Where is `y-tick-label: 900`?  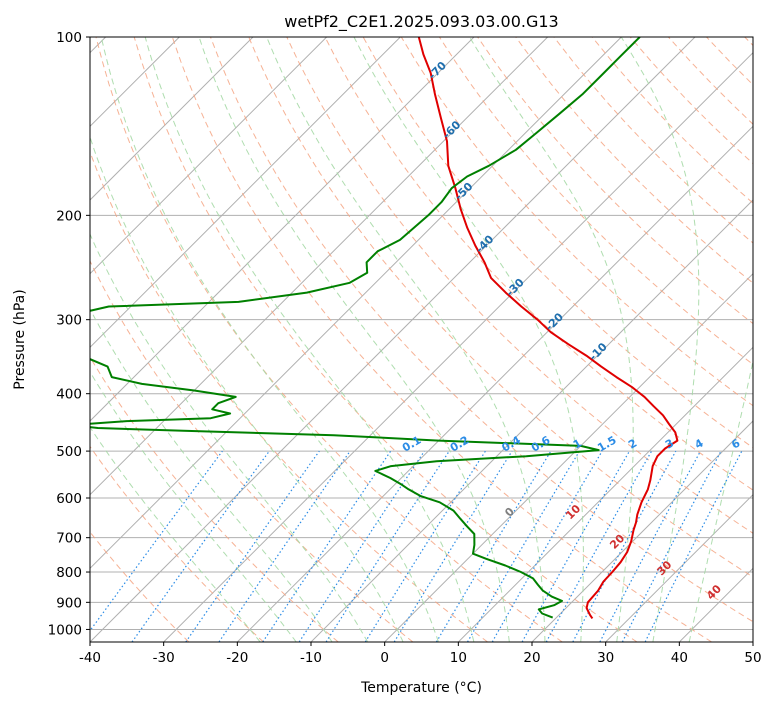
y-tick-label: 900 is located at coordinates (69, 603).